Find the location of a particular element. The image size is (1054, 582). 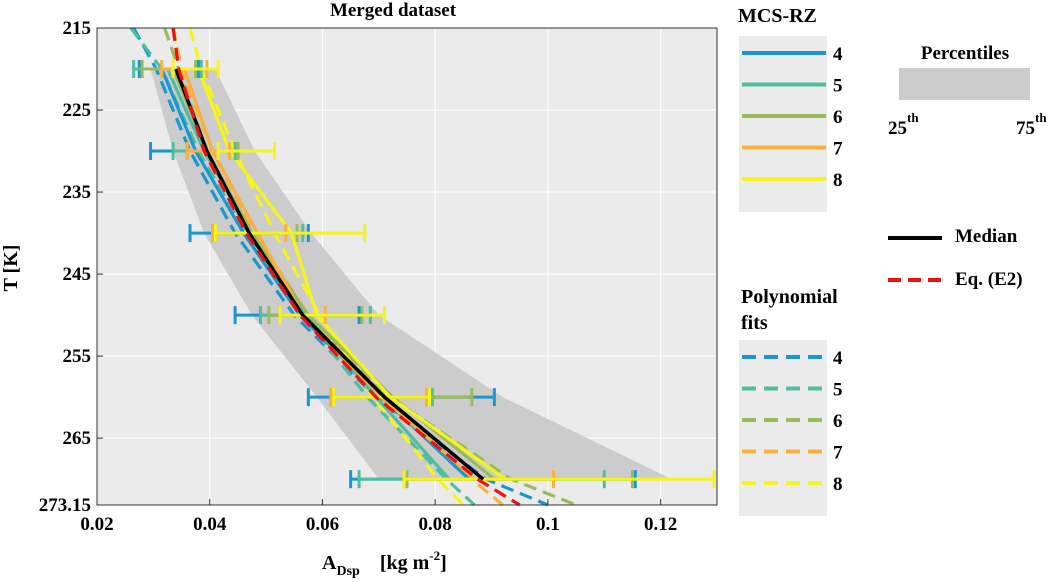

x-tick-label: 0.04 is located at coordinates (210, 524).